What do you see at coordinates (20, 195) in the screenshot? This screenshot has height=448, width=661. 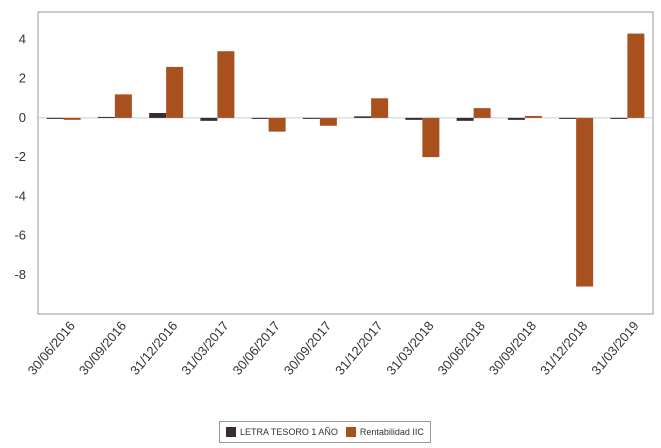 I see `y-tick-label: -4` at bounding box center [20, 195].